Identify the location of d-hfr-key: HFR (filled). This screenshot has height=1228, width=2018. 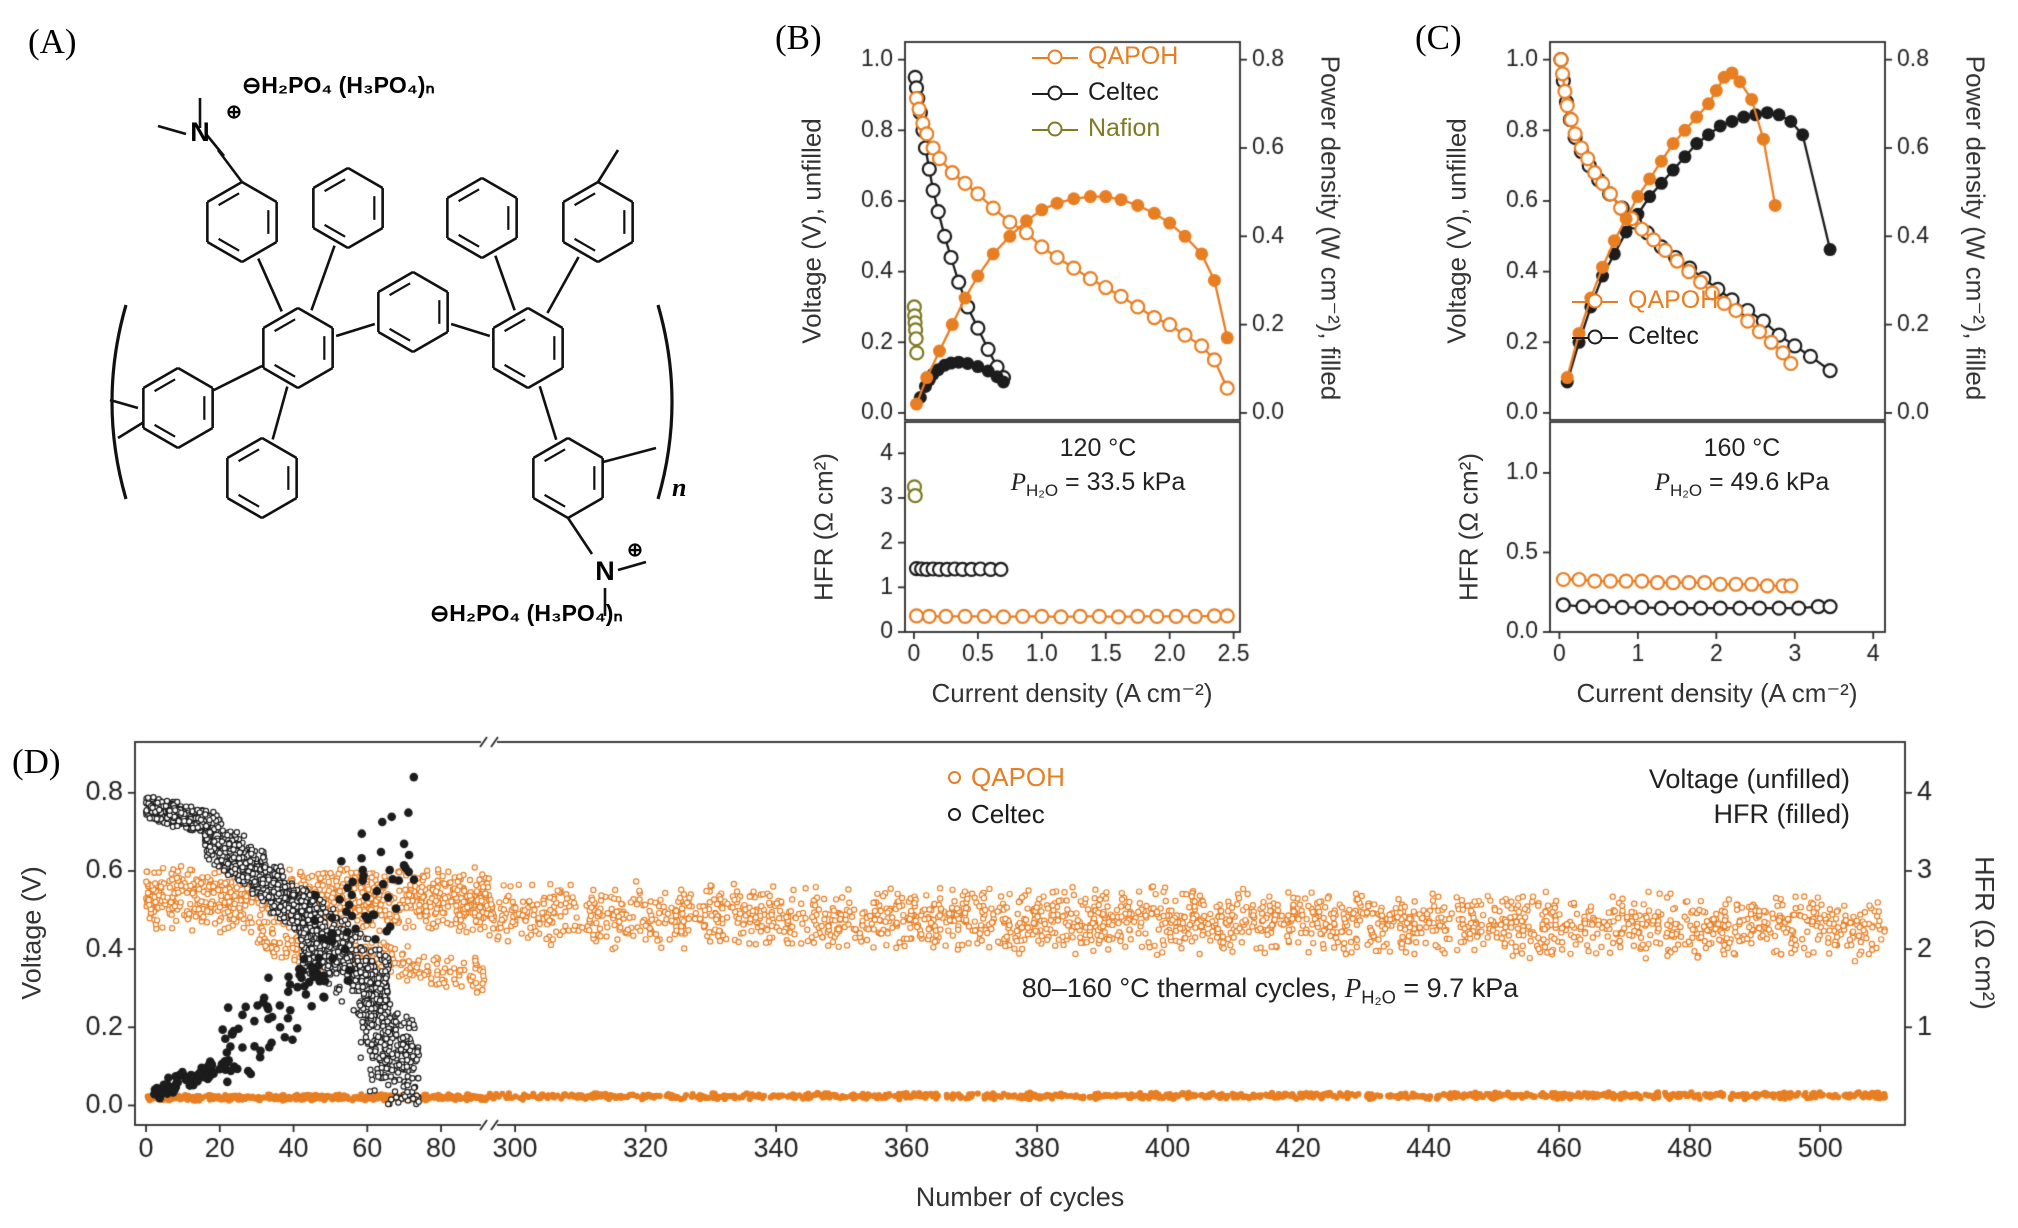
(1781, 814).